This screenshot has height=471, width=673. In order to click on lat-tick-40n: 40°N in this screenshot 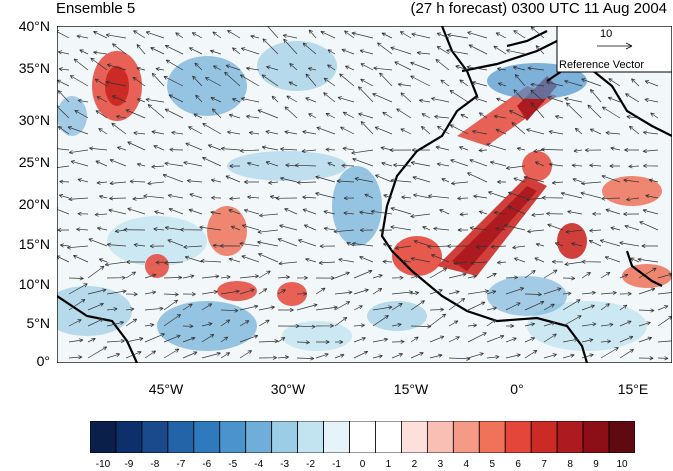, I will do `click(34, 26)`.